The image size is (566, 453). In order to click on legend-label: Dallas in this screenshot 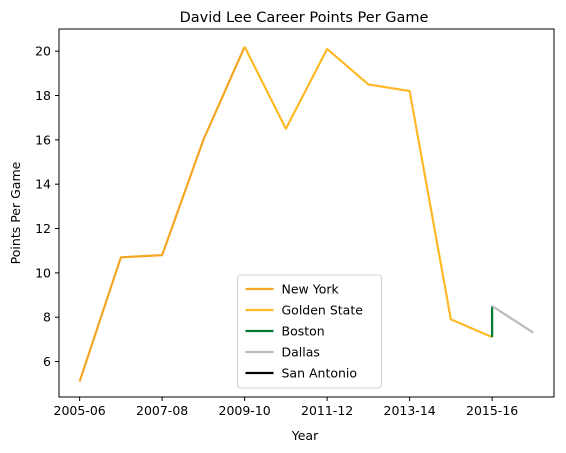, I will do `click(301, 352)`.